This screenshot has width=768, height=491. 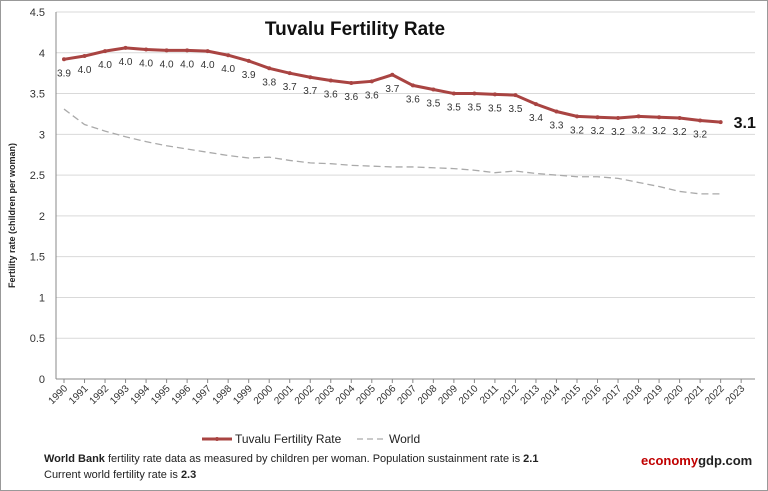 What do you see at coordinates (715, 395) in the screenshot?
I see `x-tick-label: 2022` at bounding box center [715, 395].